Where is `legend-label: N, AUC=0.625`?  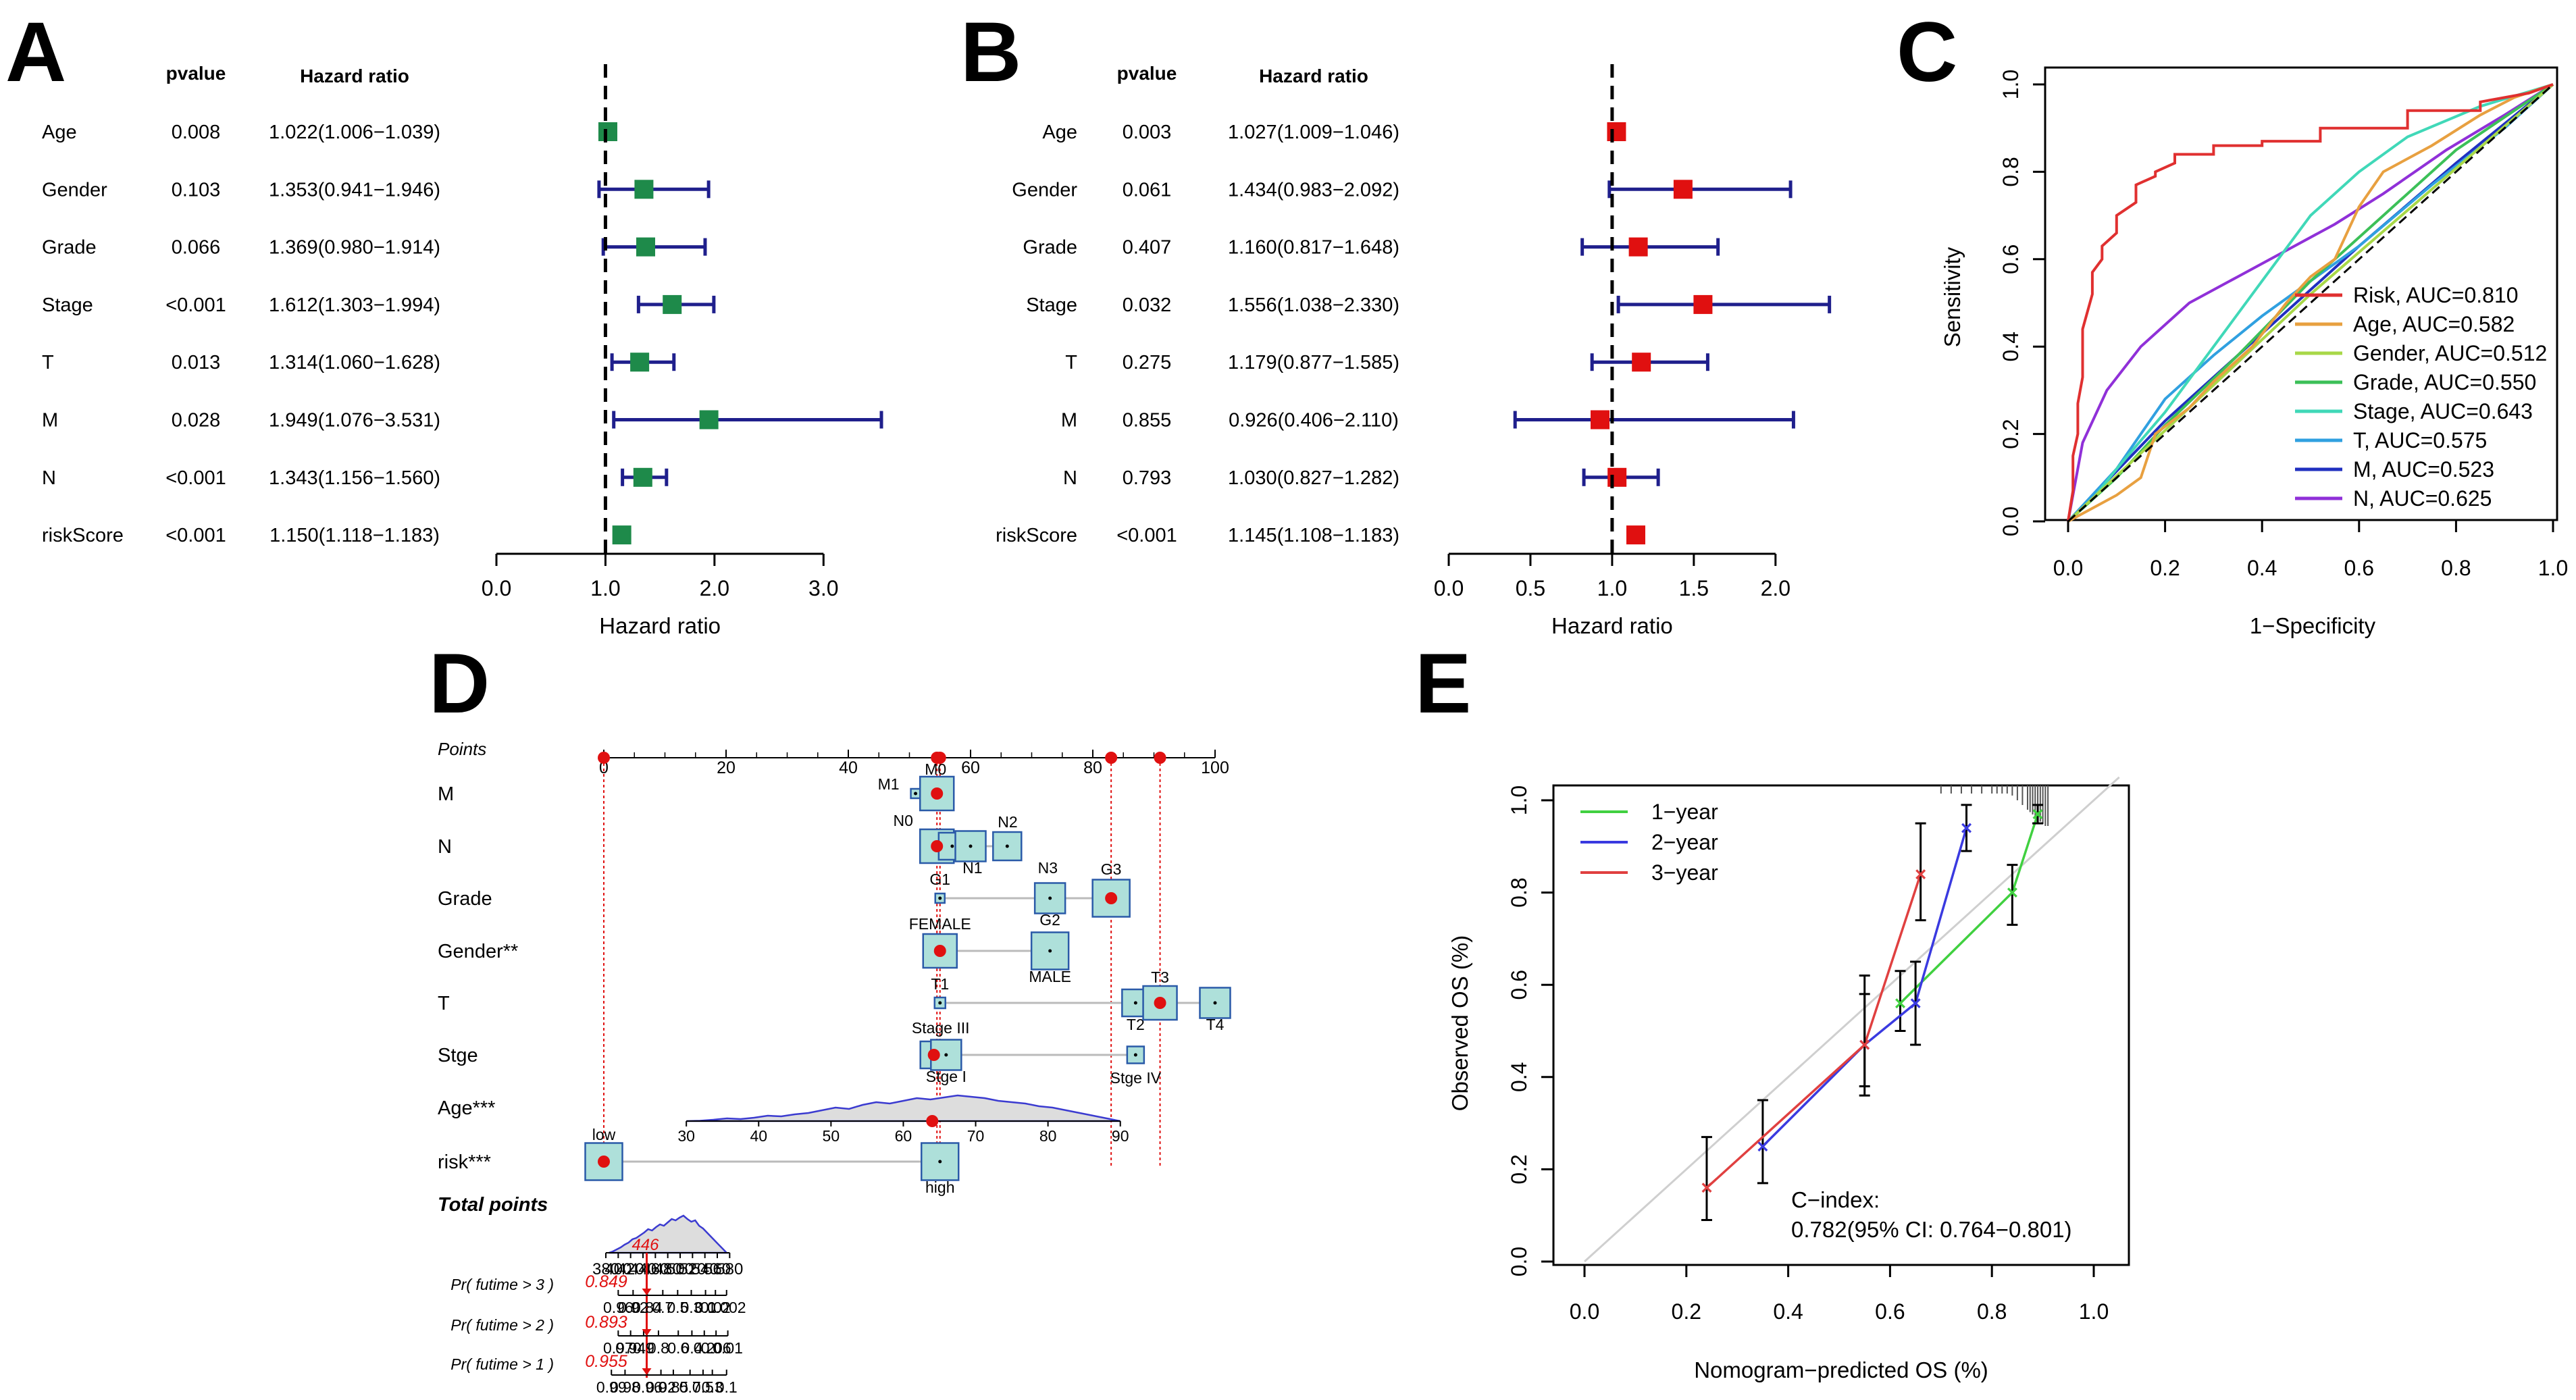 legend-label: N, AUC=0.625 is located at coordinates (2422, 498).